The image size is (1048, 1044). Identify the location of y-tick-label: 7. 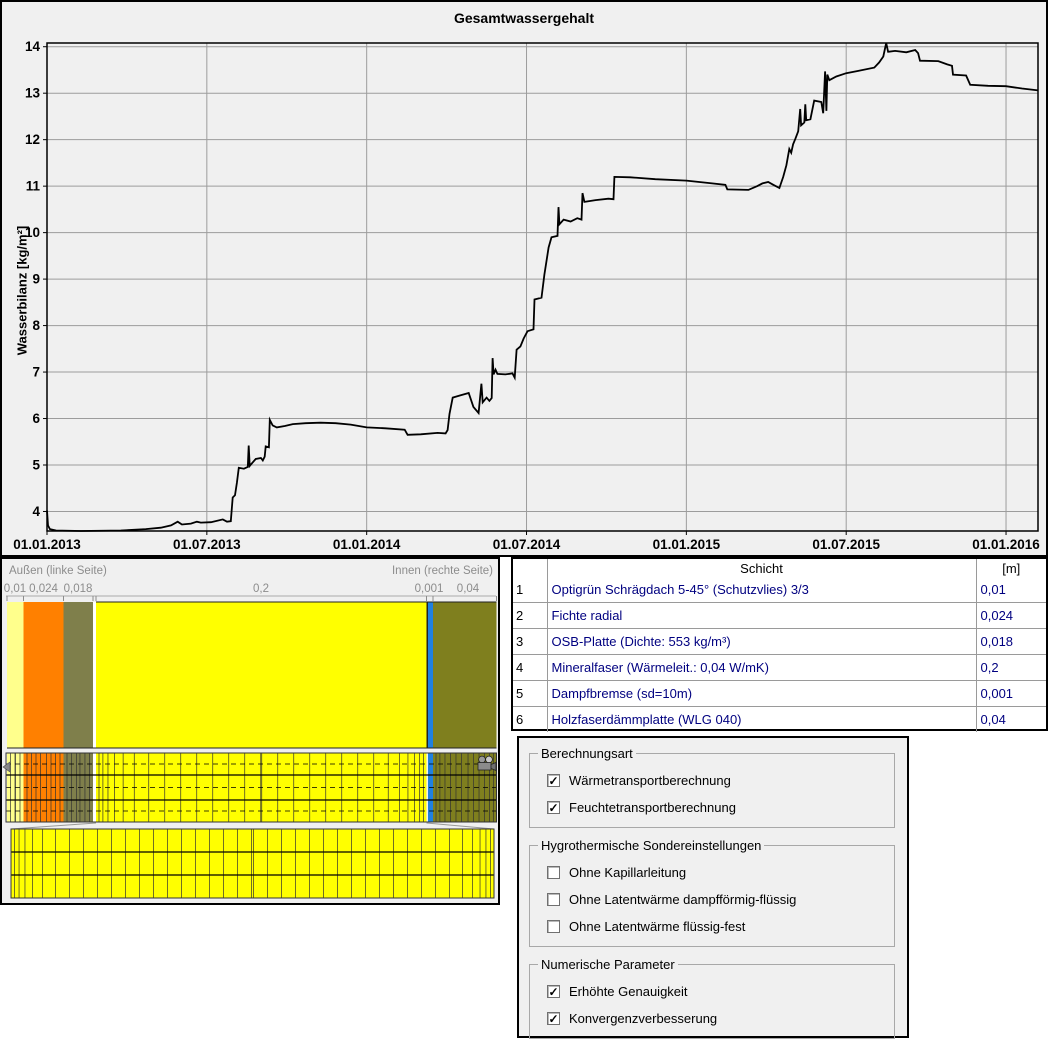
(36, 372).